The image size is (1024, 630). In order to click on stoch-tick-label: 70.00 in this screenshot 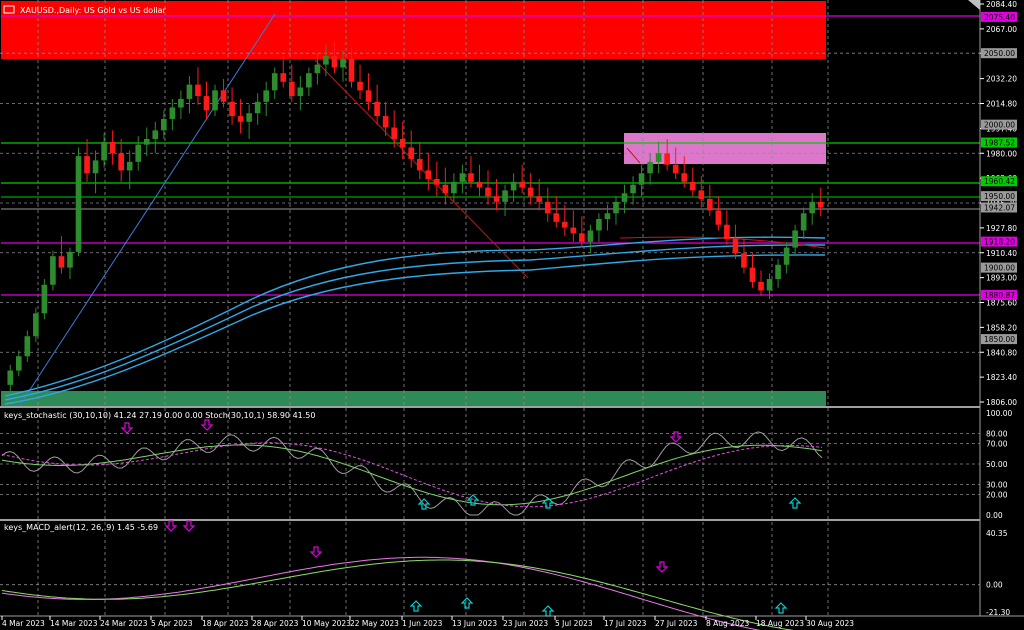, I will do `click(997, 444)`.